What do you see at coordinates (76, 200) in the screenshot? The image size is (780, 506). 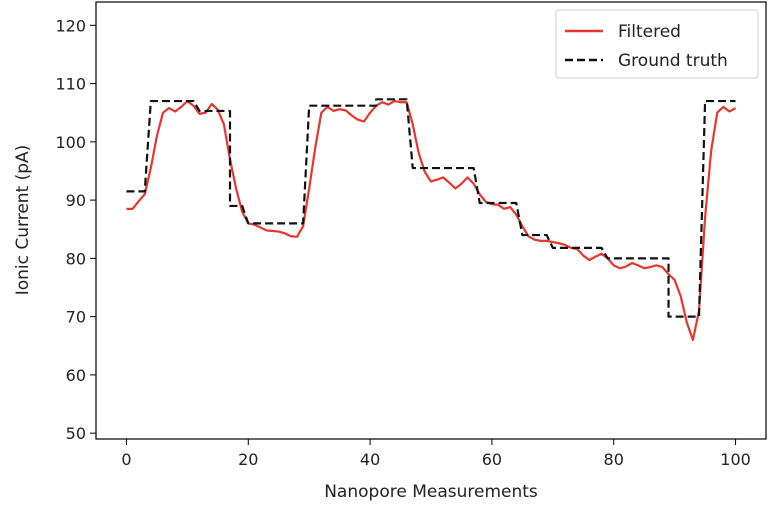 I see `y-tick-label: 90` at bounding box center [76, 200].